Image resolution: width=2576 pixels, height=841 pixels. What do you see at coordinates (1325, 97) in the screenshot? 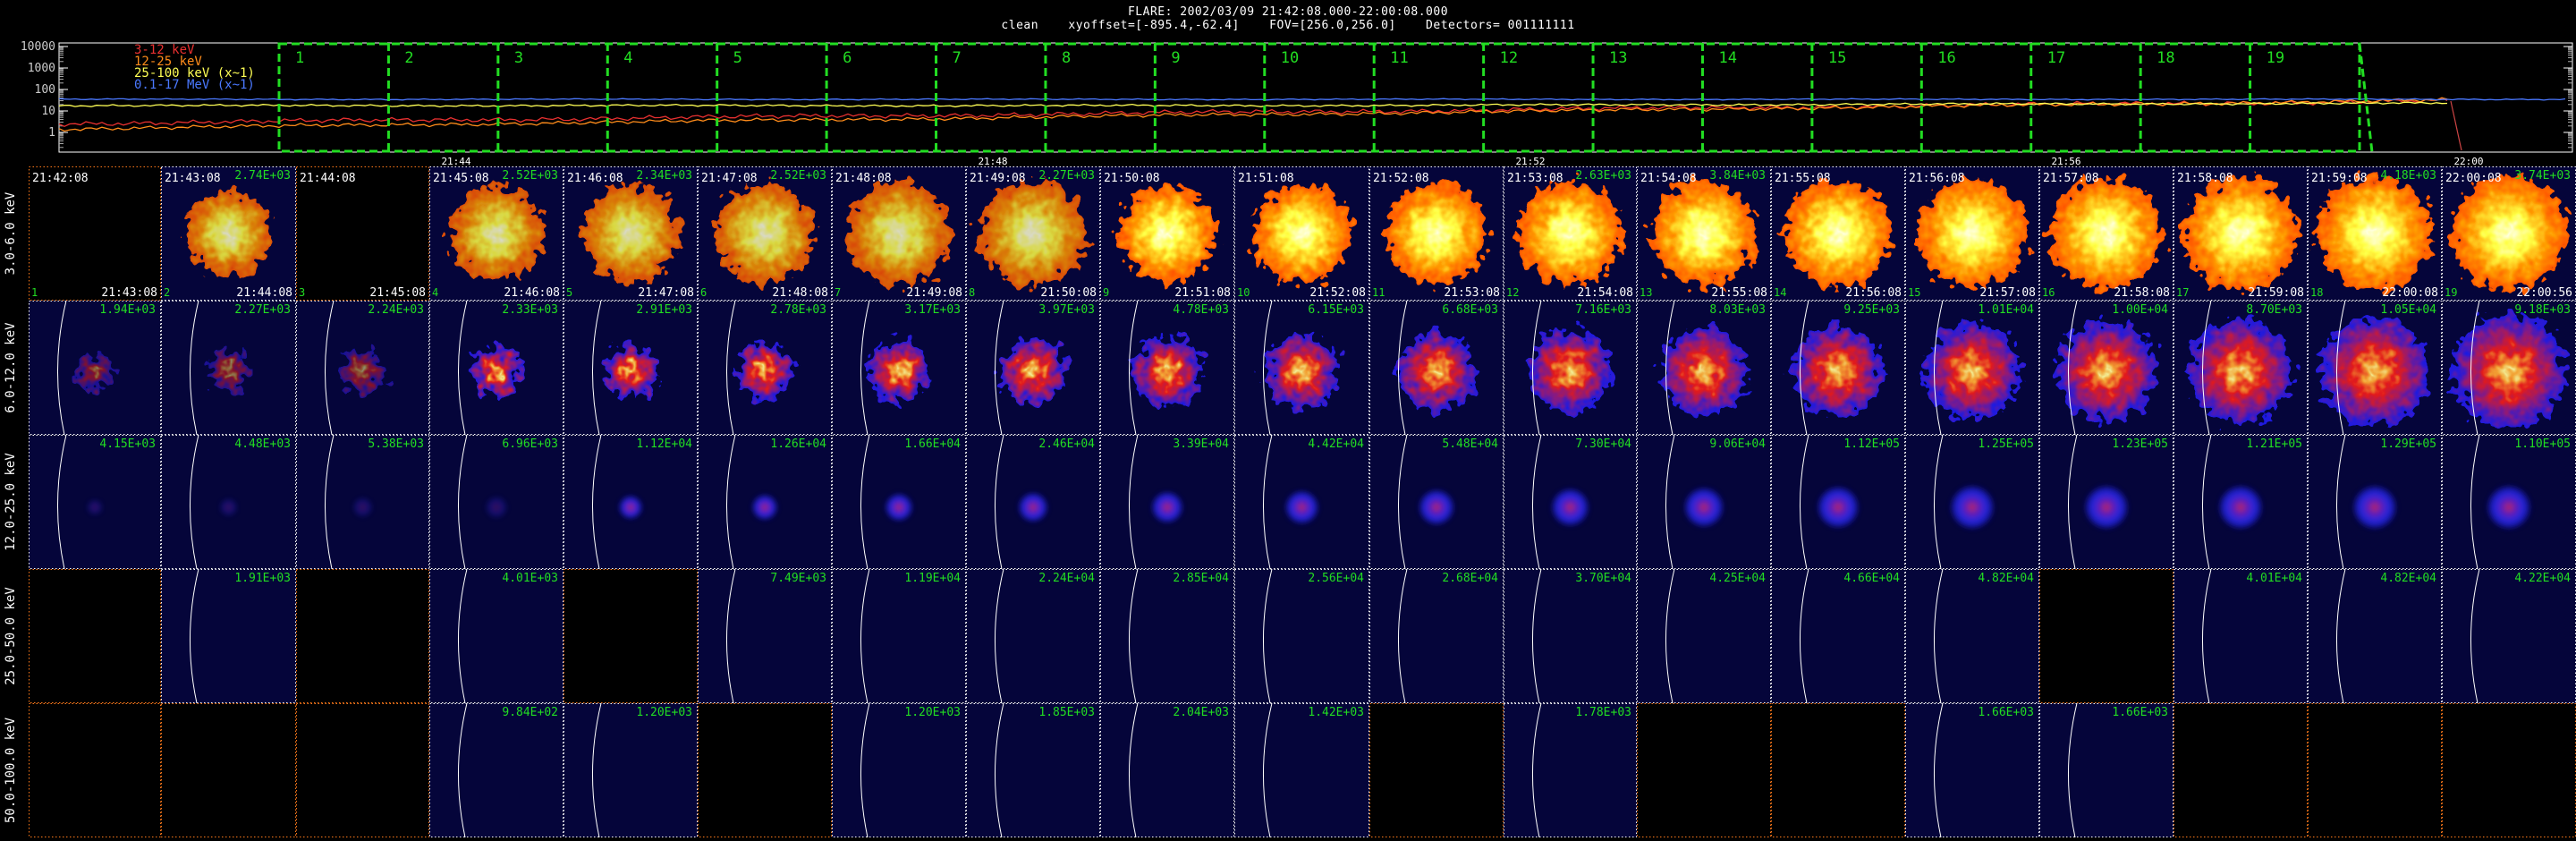
I see `time-interval-boxes: 1 2 3 4 5 6 7 8 9 10 11 12 13 14 15 16 17 18 19` at bounding box center [1325, 97].